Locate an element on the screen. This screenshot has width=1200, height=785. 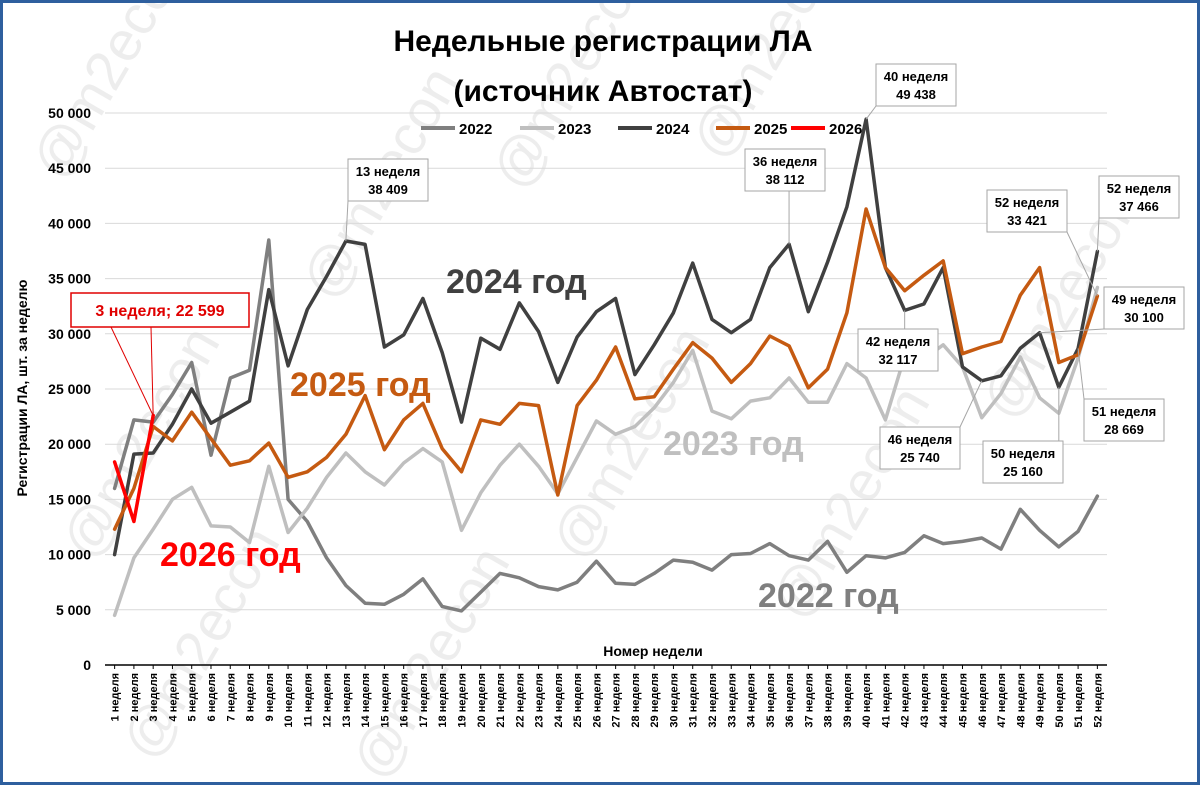
callout-value: 49 438 is located at coordinates (916, 94).